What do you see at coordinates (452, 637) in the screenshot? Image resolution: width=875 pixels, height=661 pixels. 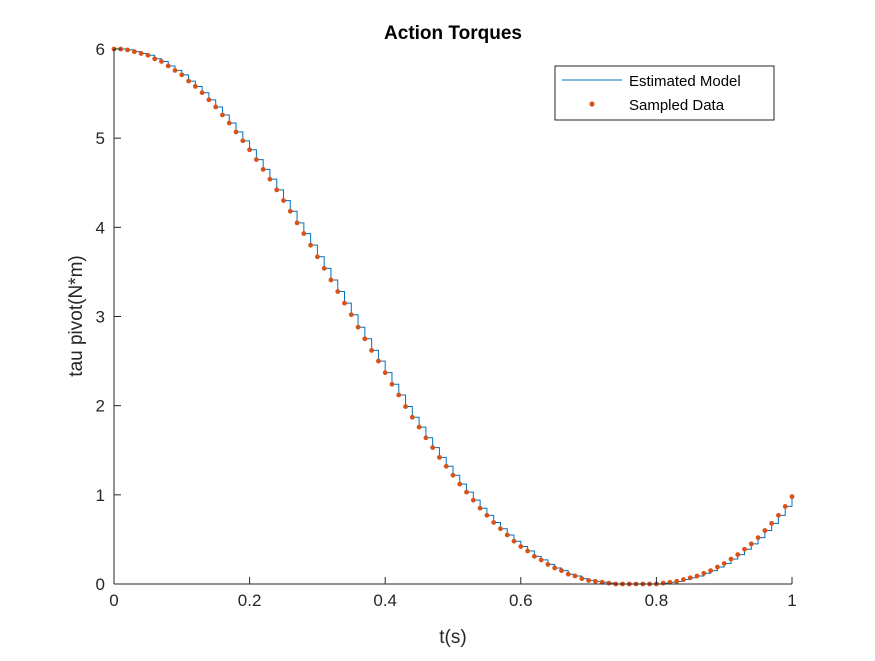 I see `x-axis-label: t(s)` at bounding box center [452, 637].